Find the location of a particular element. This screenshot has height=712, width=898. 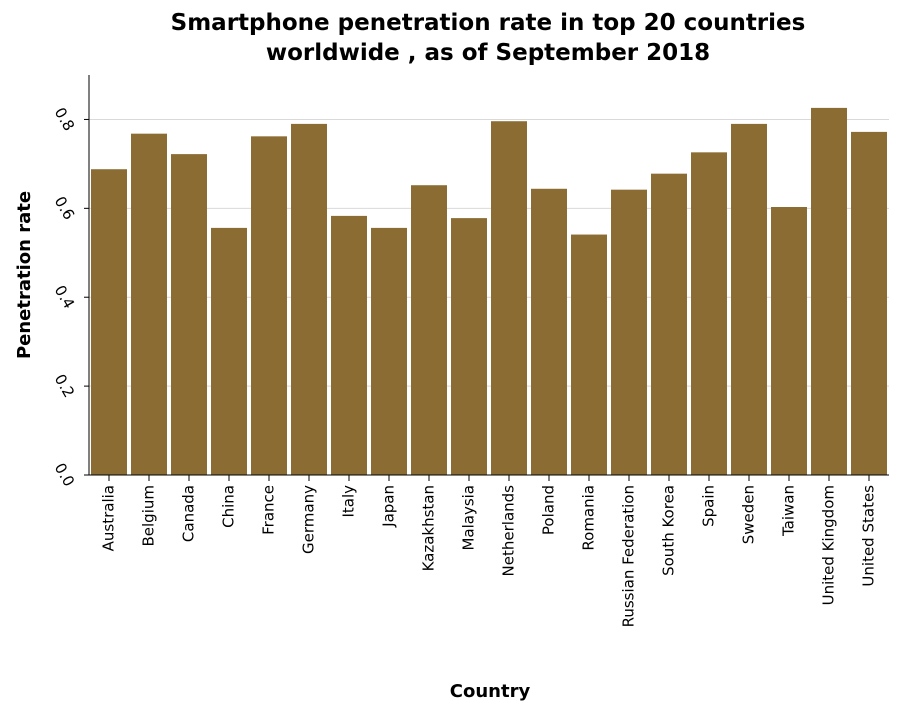

x-tick-label: United Kingdom is located at coordinates (829, 545).